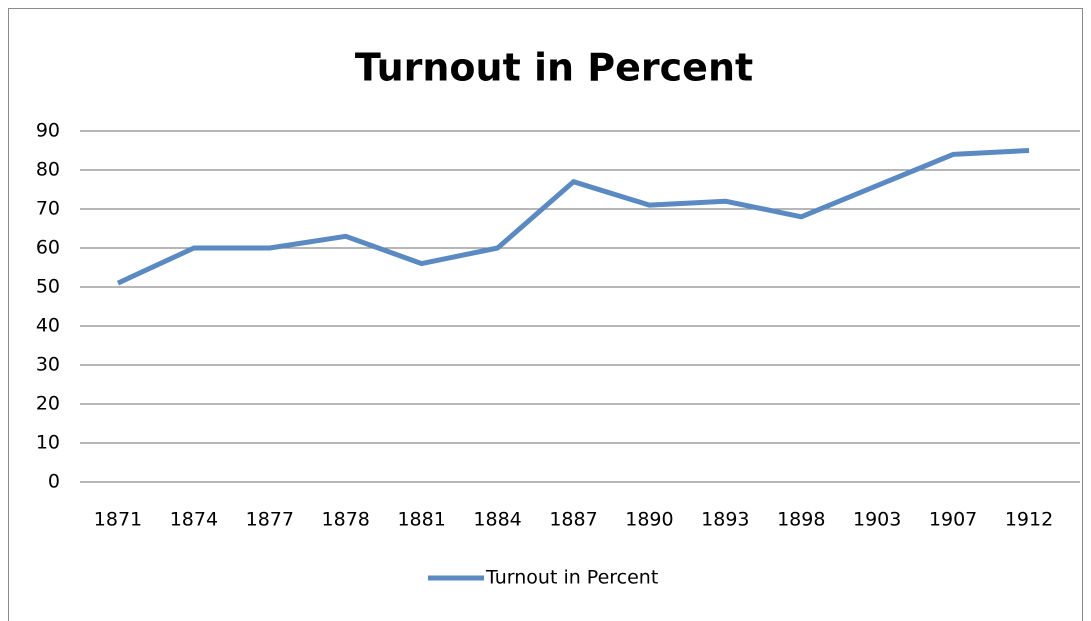  I want to click on x-tick-label: 1871, so click(118, 520).